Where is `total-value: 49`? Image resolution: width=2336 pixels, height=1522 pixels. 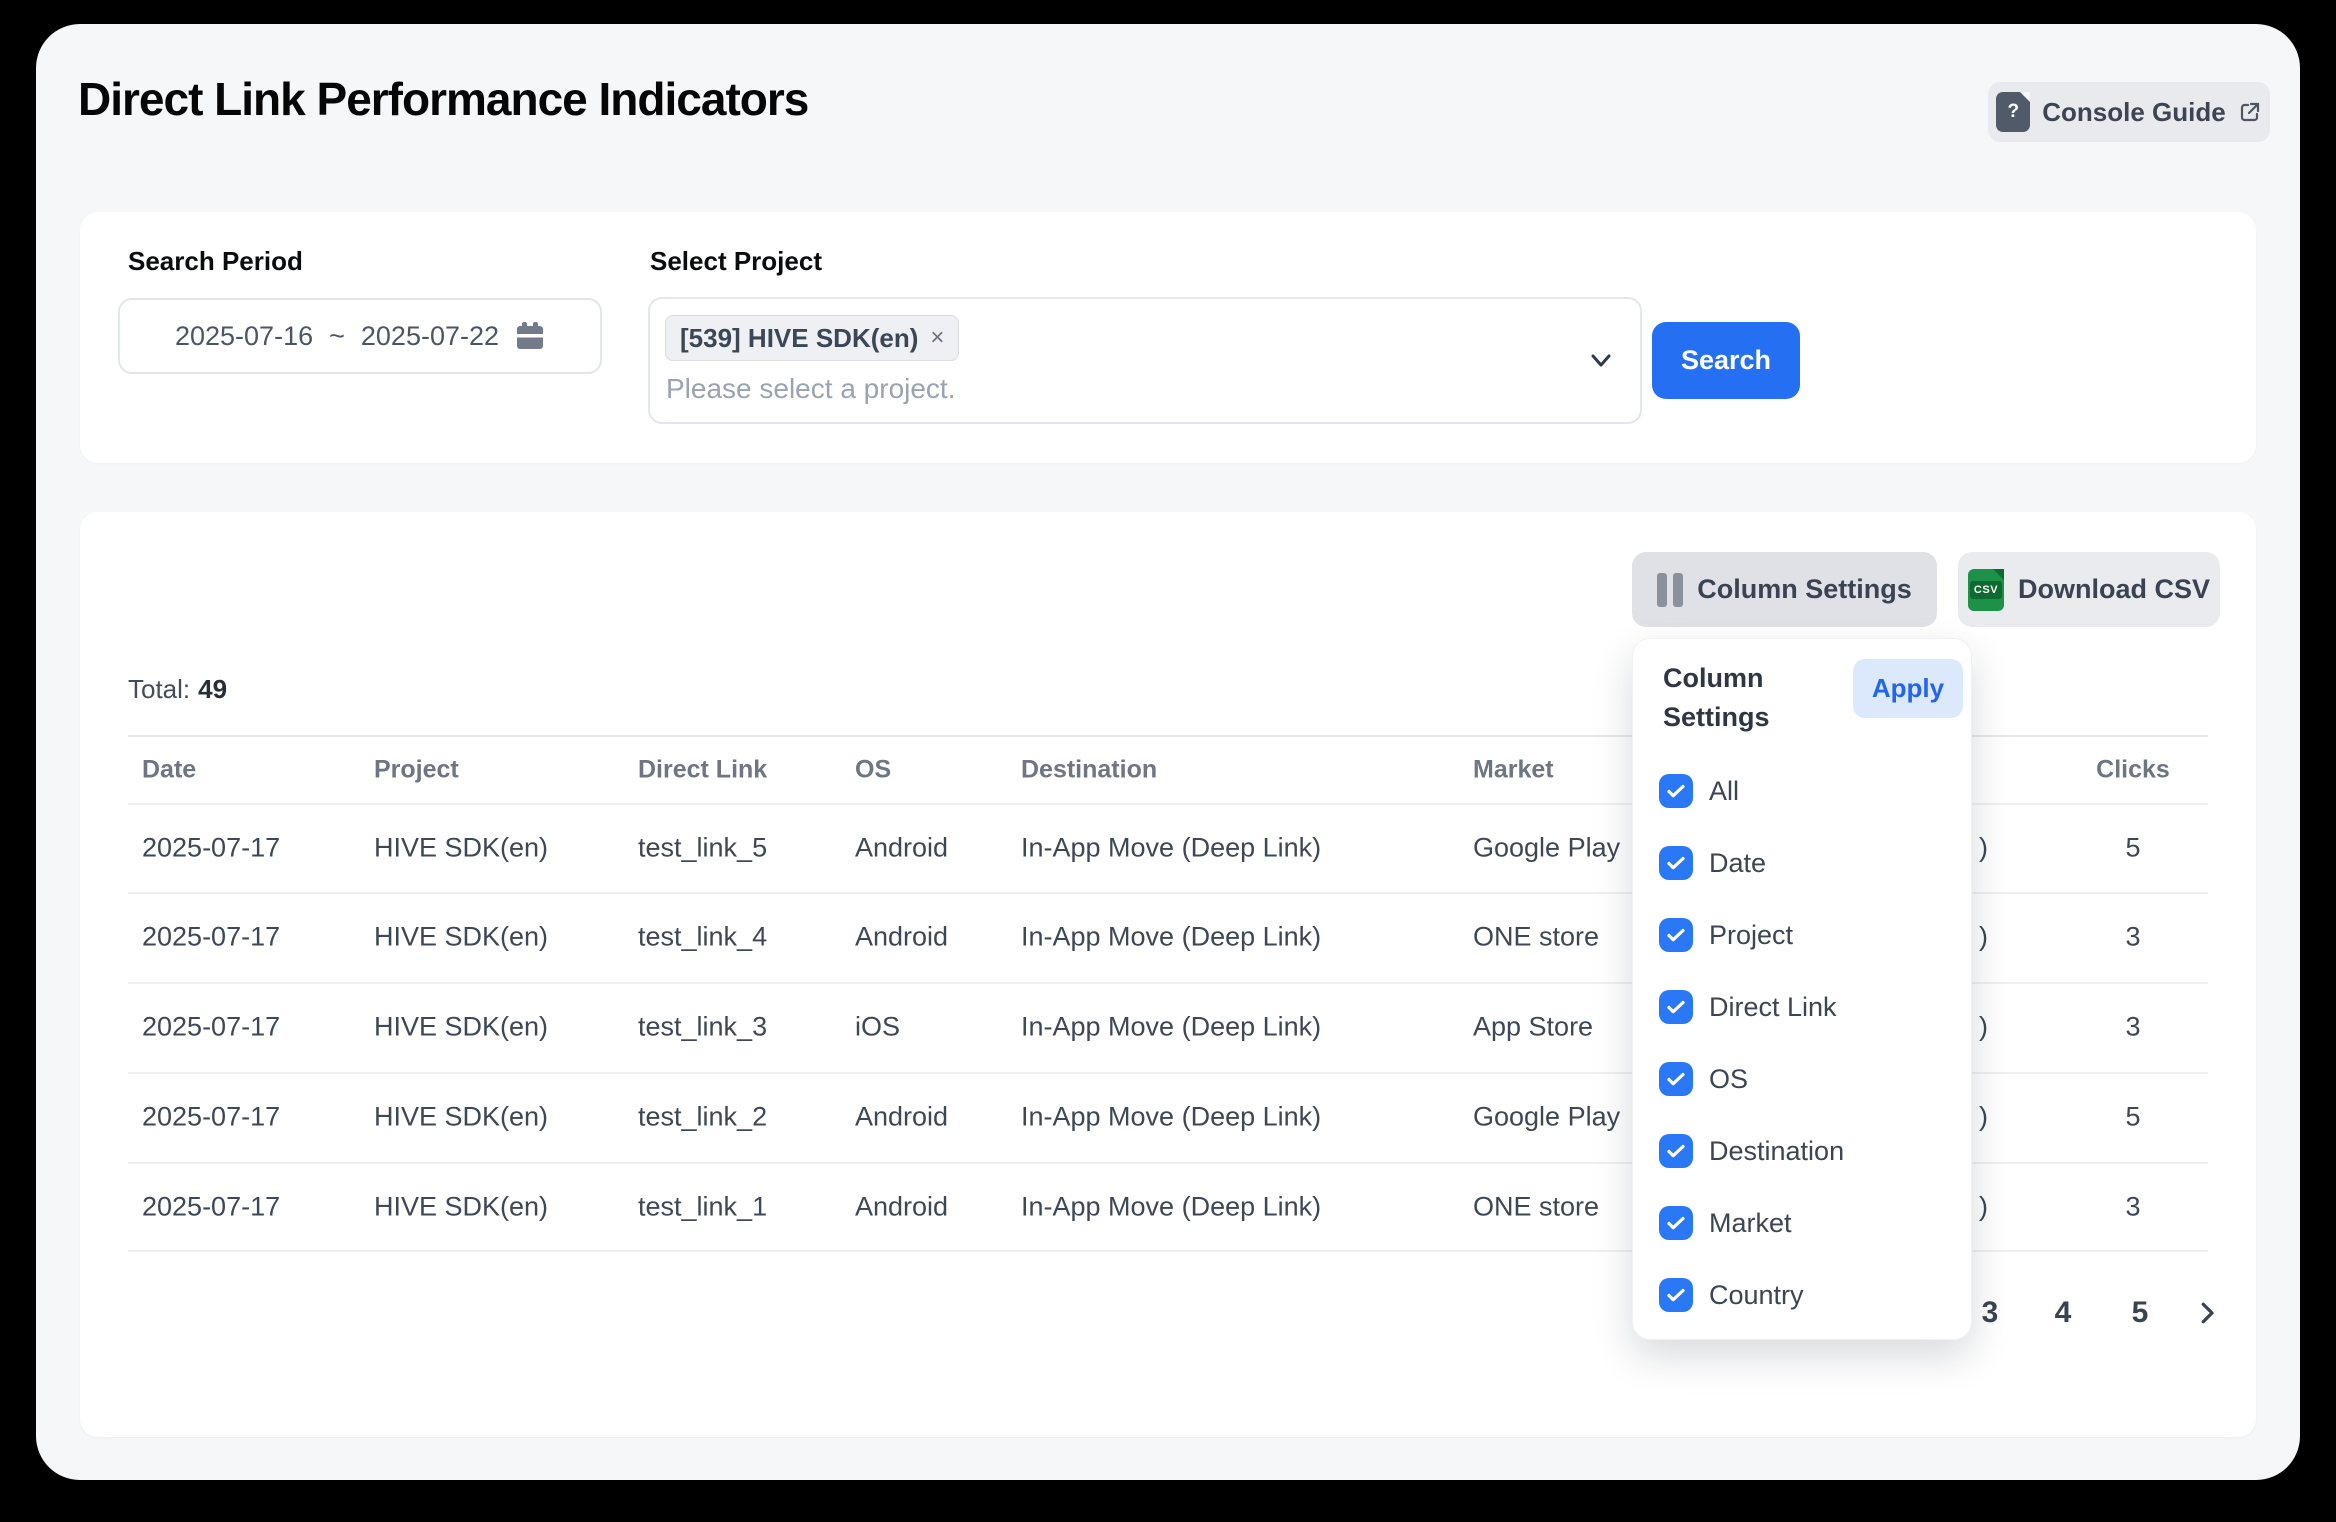 total-value: 49 is located at coordinates (213, 689).